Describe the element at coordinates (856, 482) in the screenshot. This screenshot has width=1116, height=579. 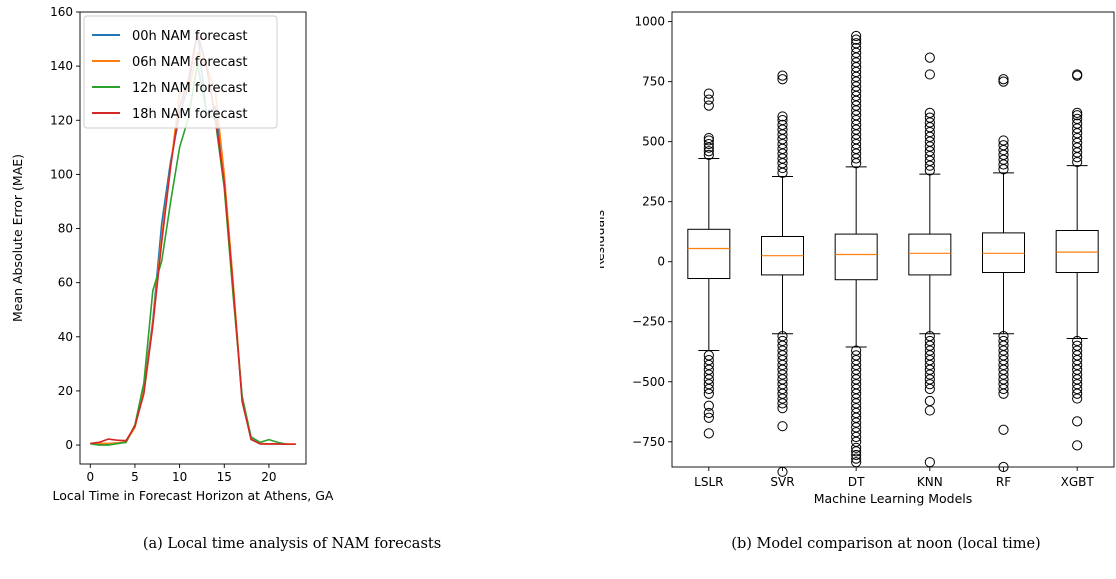
I see `x-tick-label: DT` at that location.